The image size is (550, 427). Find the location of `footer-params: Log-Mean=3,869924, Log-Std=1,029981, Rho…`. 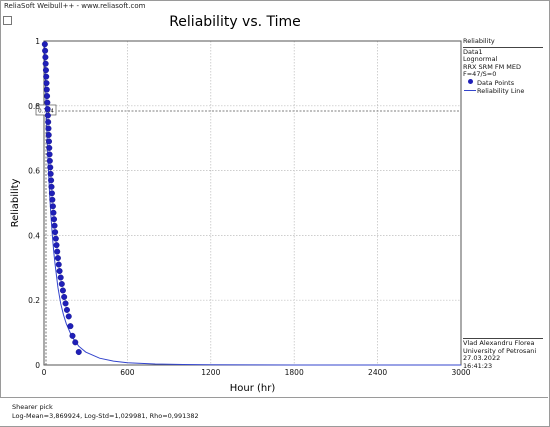

footer-params: Log-Mean=3,869924, Log-Std=1,029981, Rho… is located at coordinates (105, 416).